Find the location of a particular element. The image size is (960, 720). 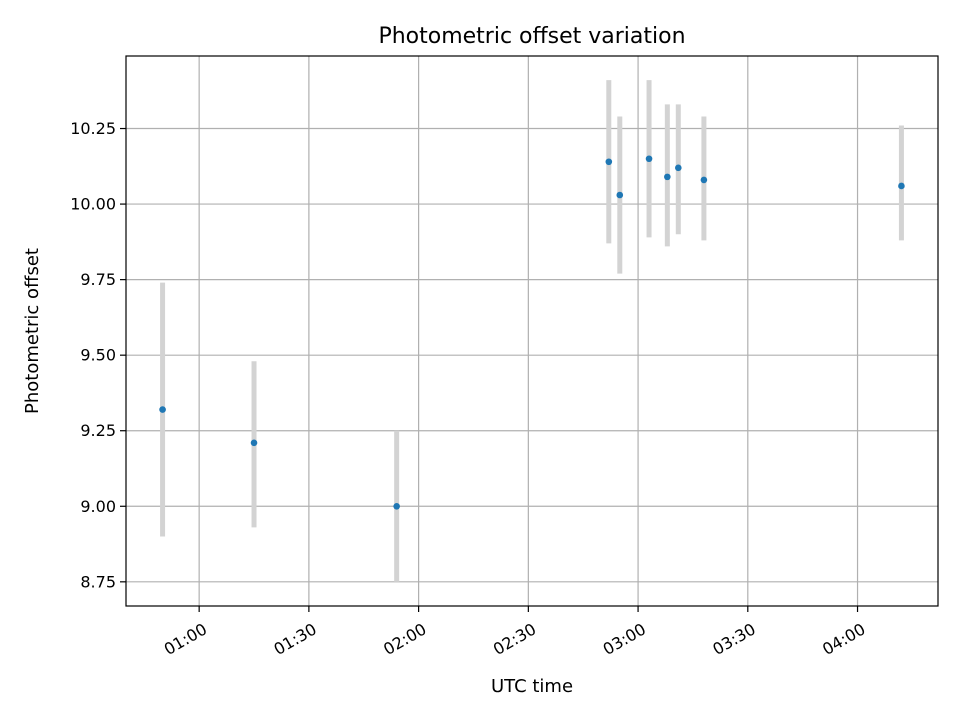

y-tick-label: 10.25 is located at coordinates (93, 128).